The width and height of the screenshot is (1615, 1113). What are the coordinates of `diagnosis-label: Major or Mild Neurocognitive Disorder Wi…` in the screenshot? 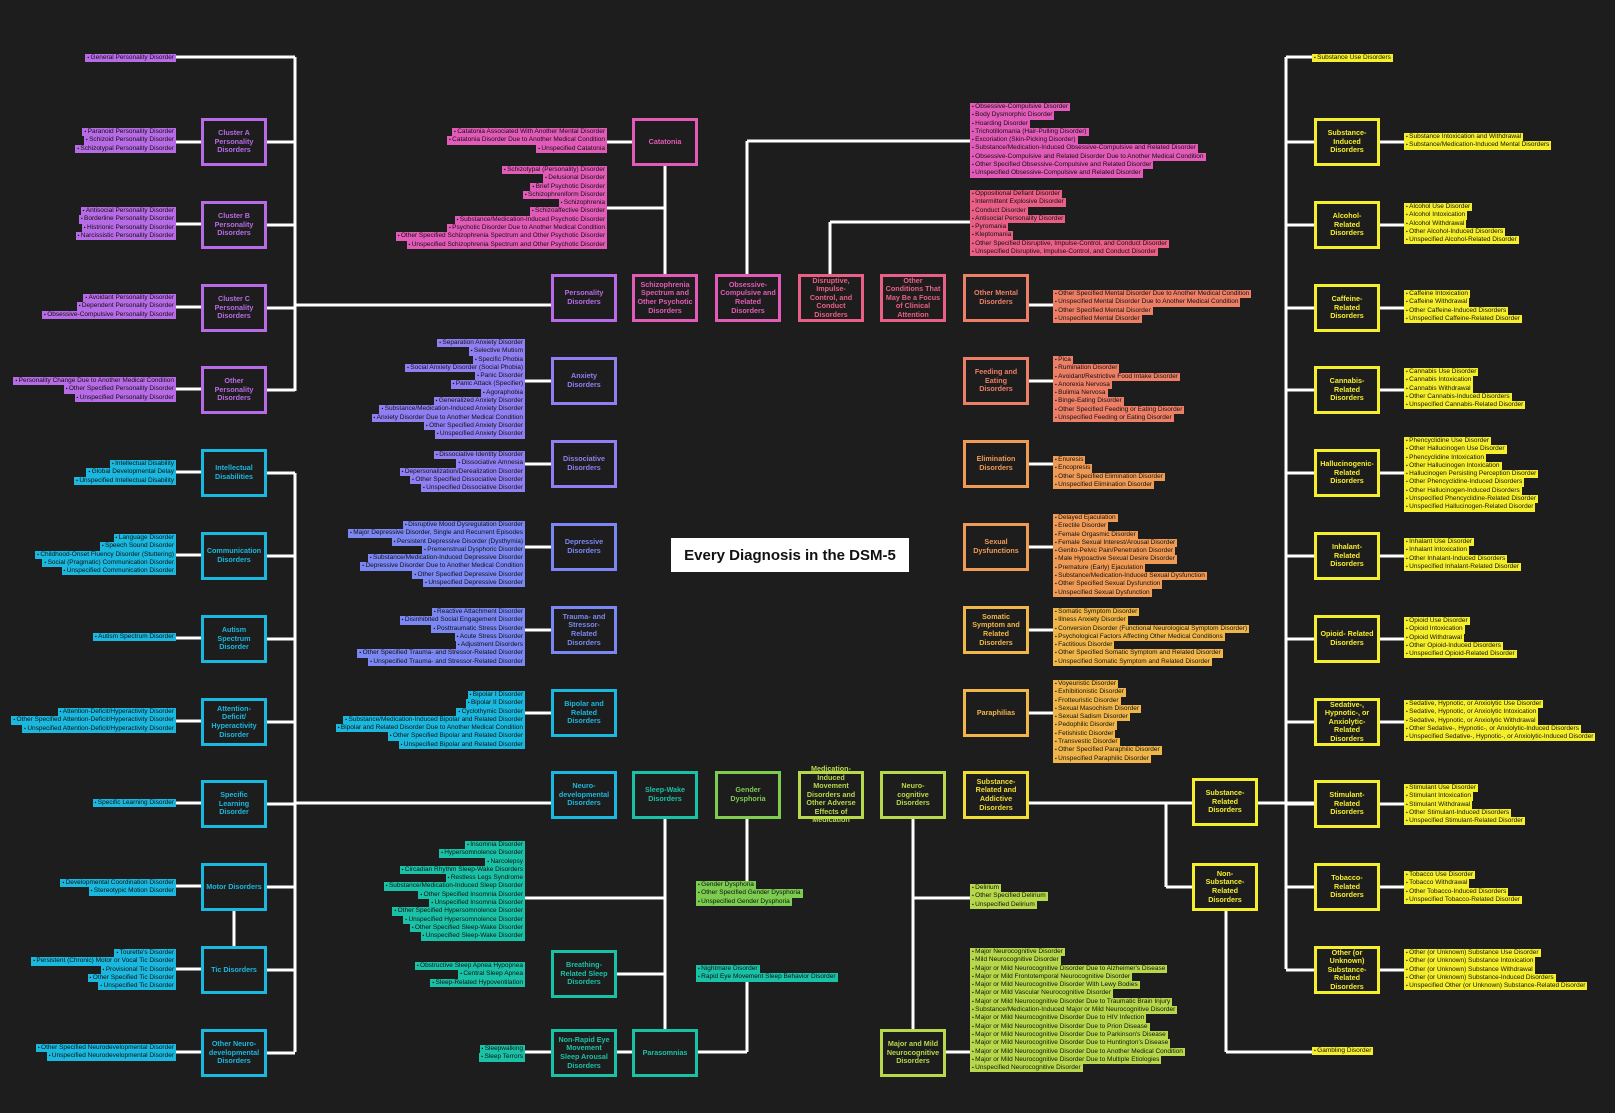 It's located at (1055, 985).